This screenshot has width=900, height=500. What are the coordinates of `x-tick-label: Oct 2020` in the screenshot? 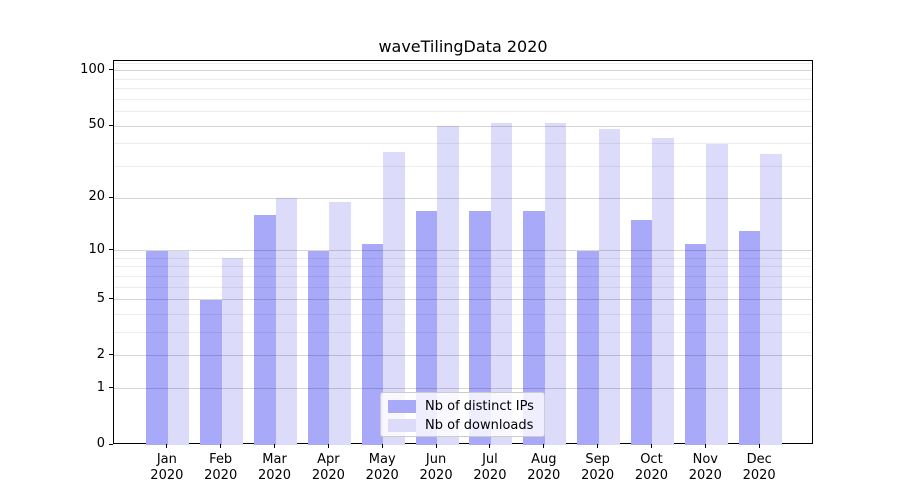 It's located at (651, 468).